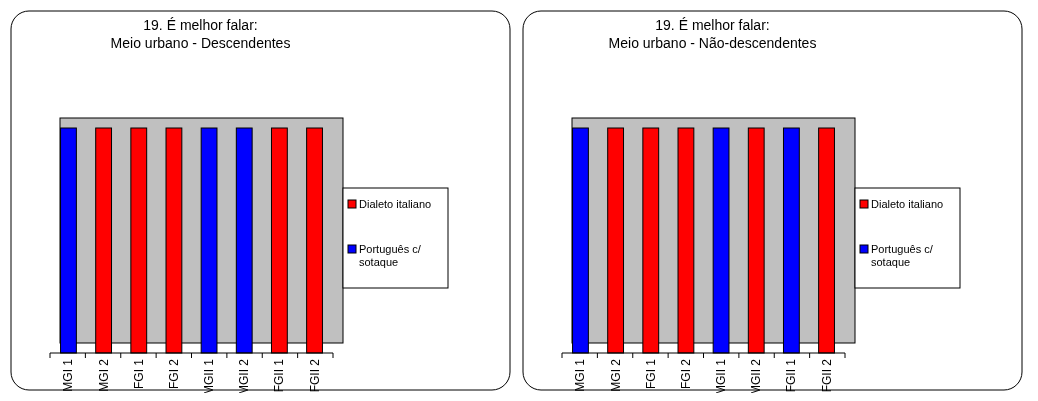  What do you see at coordinates (712, 43) in the screenshot?
I see `chart-subtitle: Meio urbano - Não-descendentes` at bounding box center [712, 43].